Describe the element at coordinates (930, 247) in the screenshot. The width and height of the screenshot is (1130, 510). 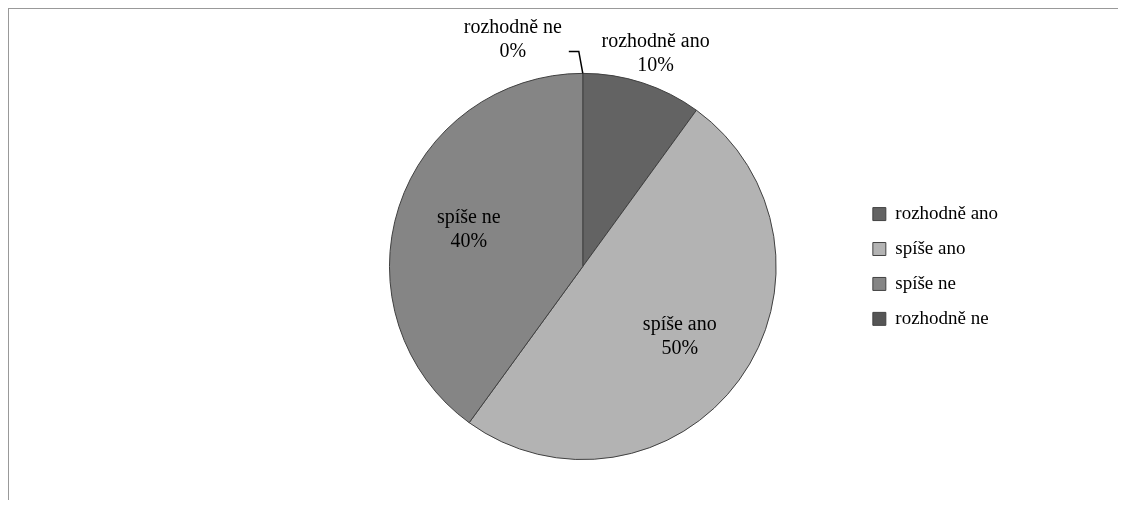
I see `legend-label: spíše ano` at that location.